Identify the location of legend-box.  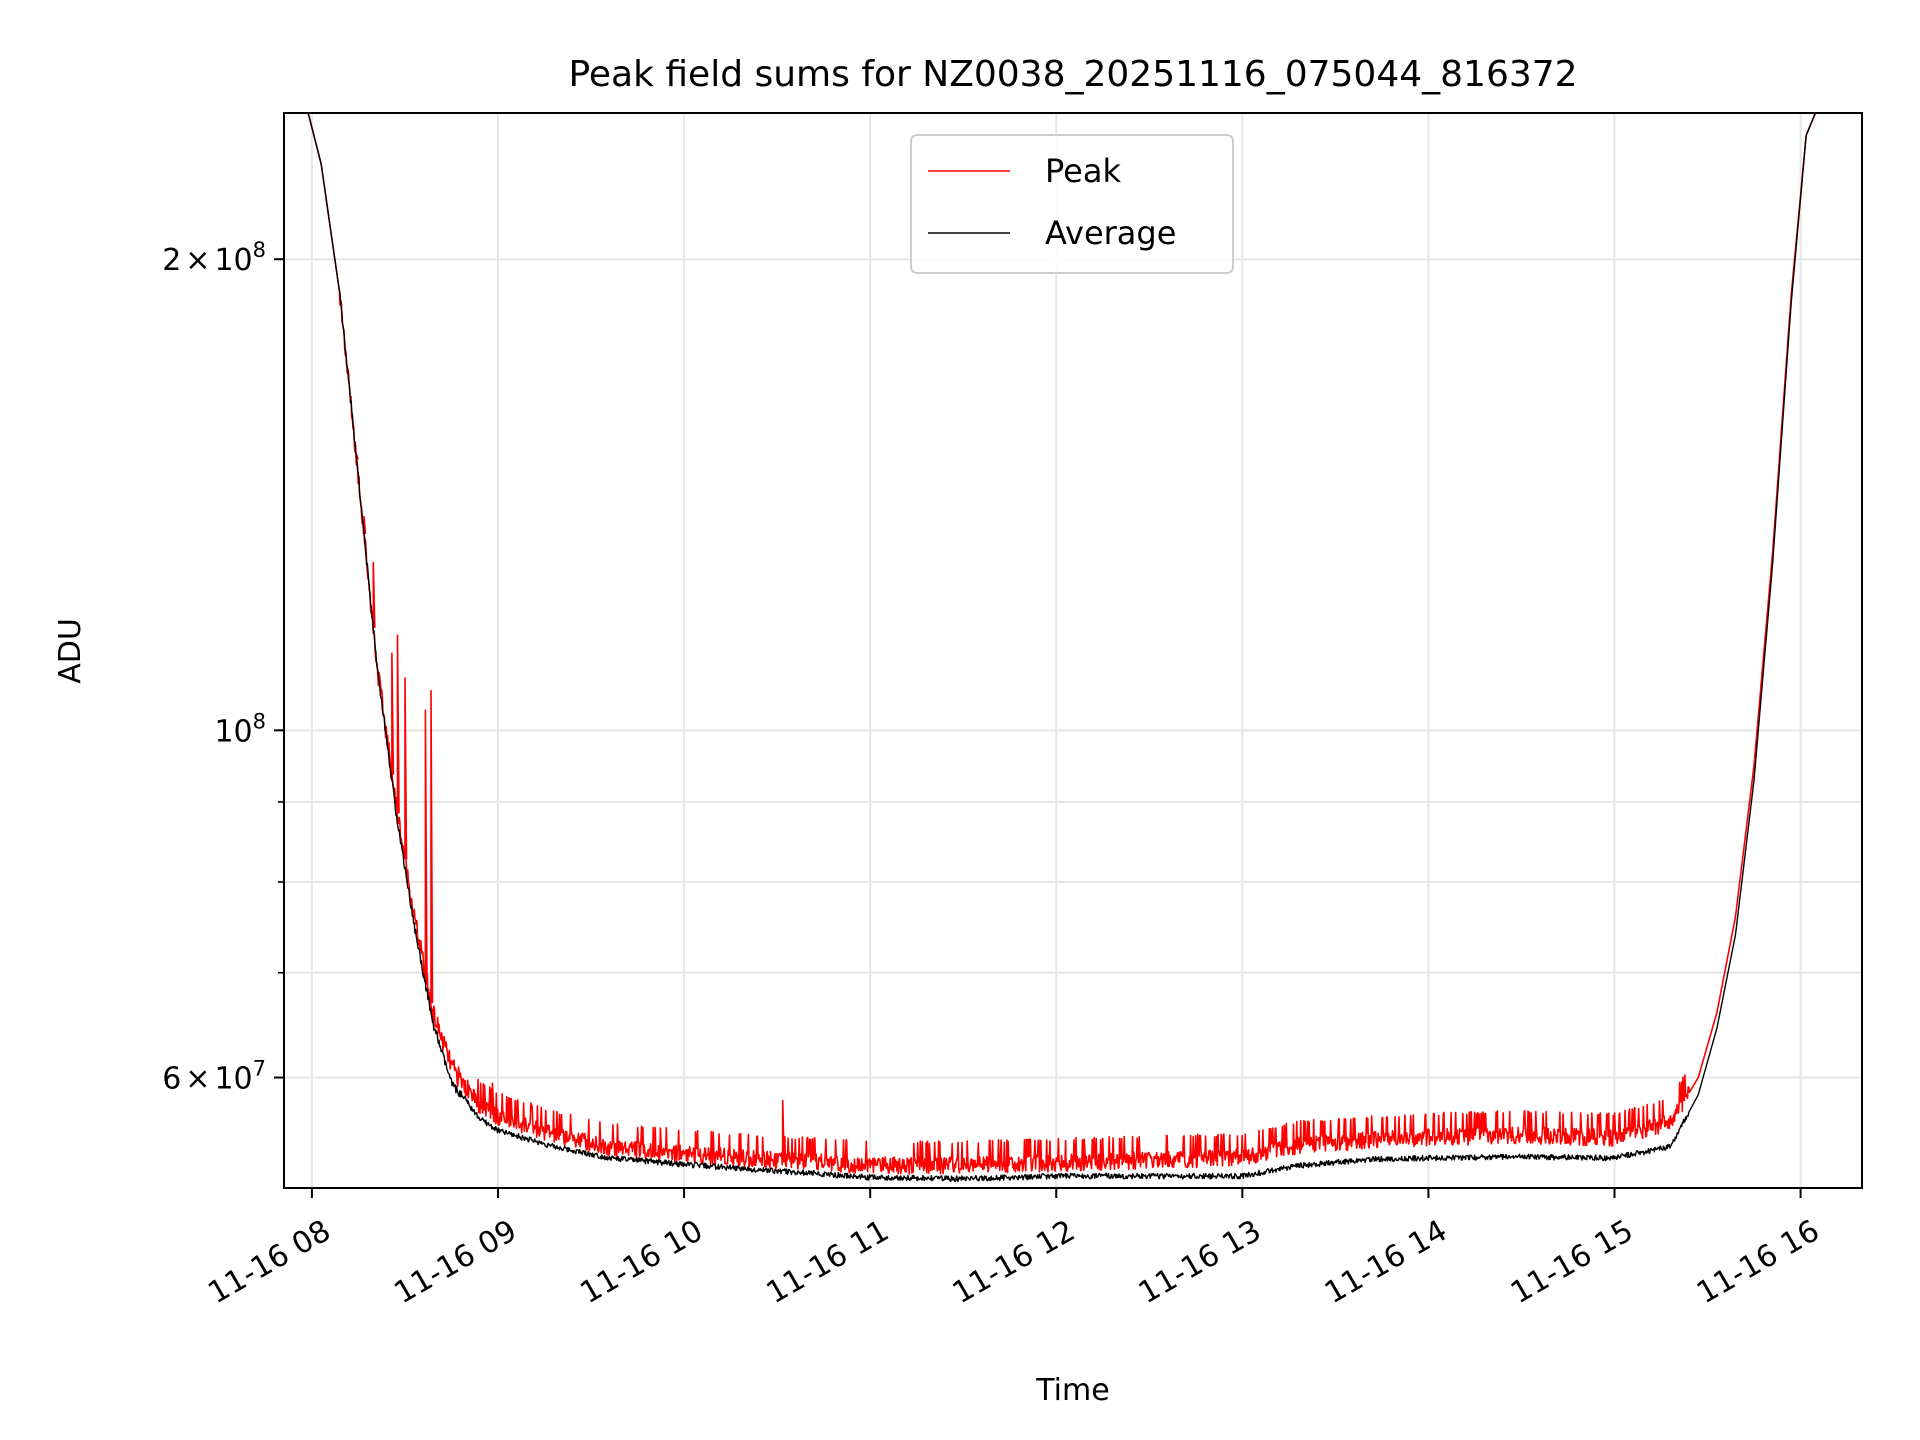
(1072, 204).